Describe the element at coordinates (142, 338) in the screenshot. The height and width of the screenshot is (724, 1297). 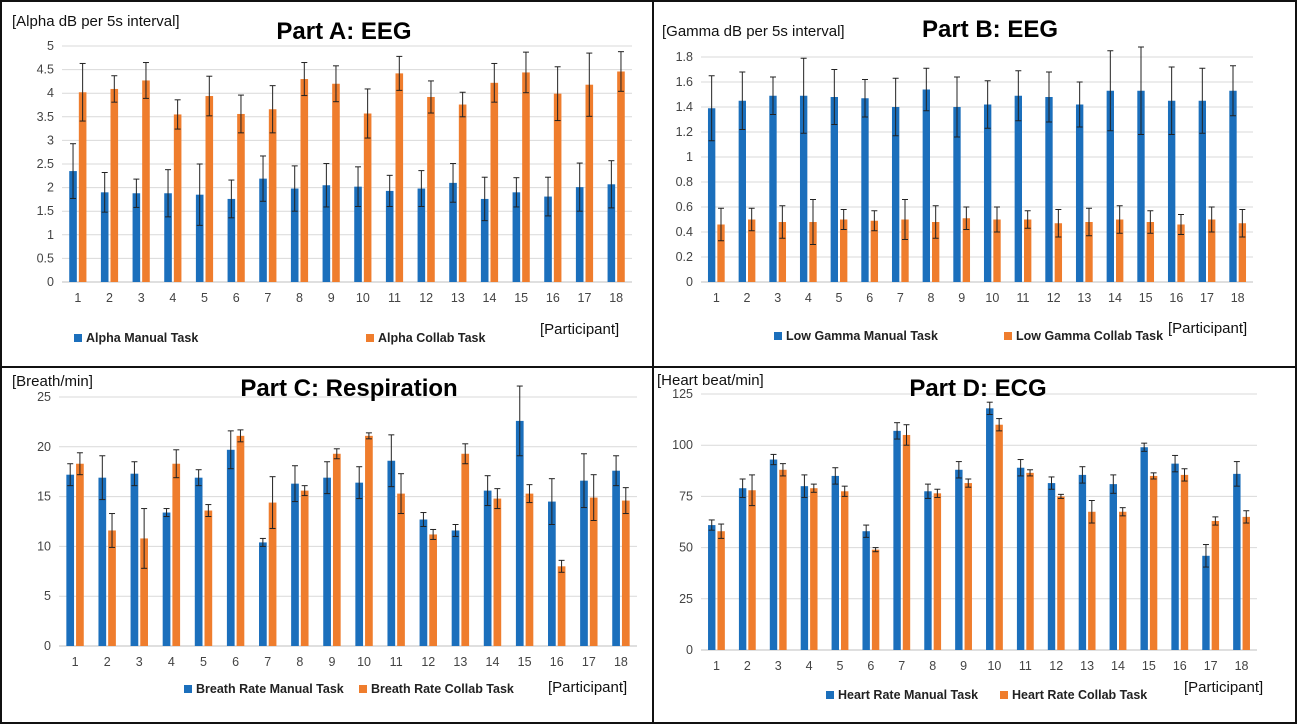
I see `legend-label: Alpha Manual Task` at that location.